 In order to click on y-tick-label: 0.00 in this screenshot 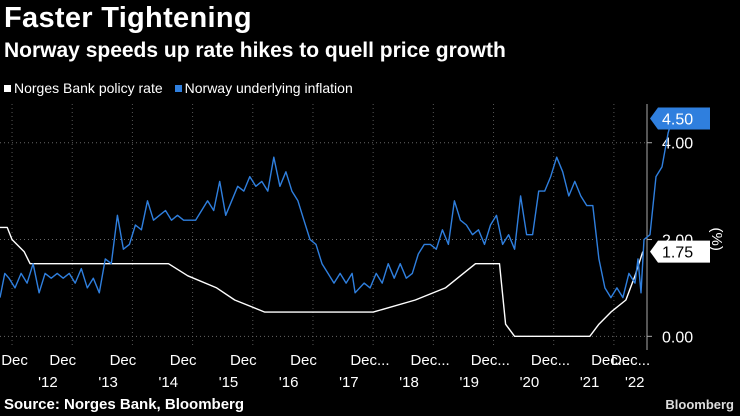, I will do `click(677, 337)`.